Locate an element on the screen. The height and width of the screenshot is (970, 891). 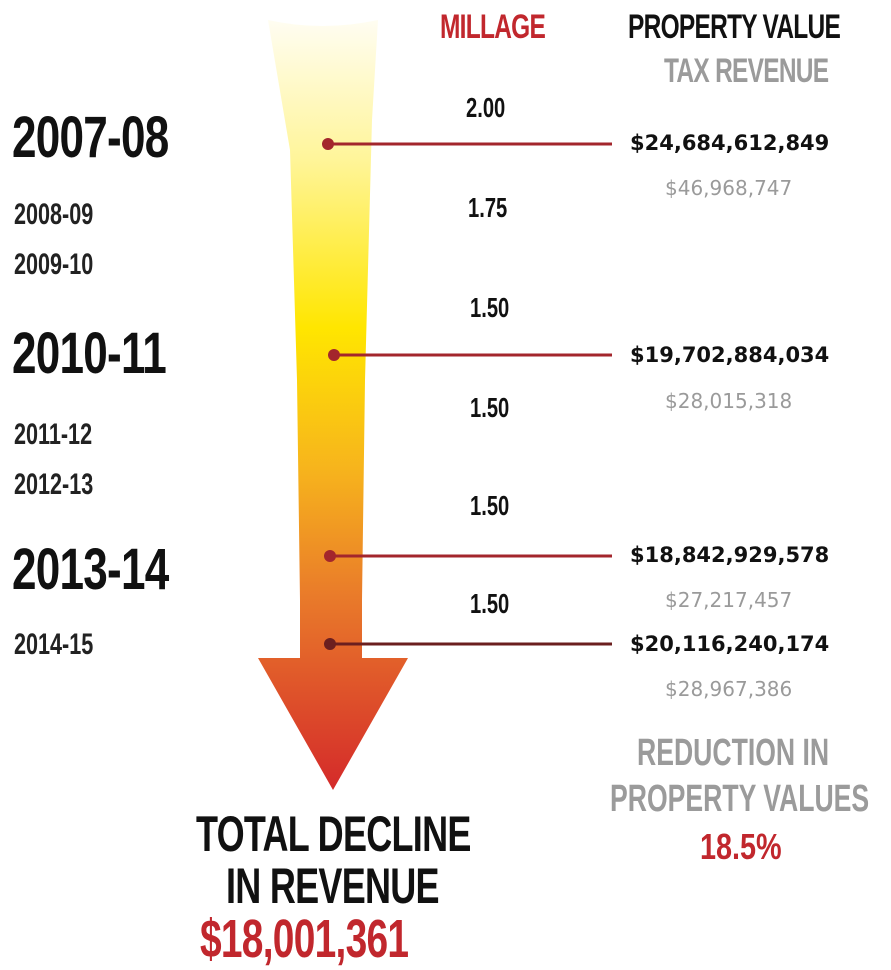
total-decline-amount: $18,001,361 is located at coordinates (304, 939).